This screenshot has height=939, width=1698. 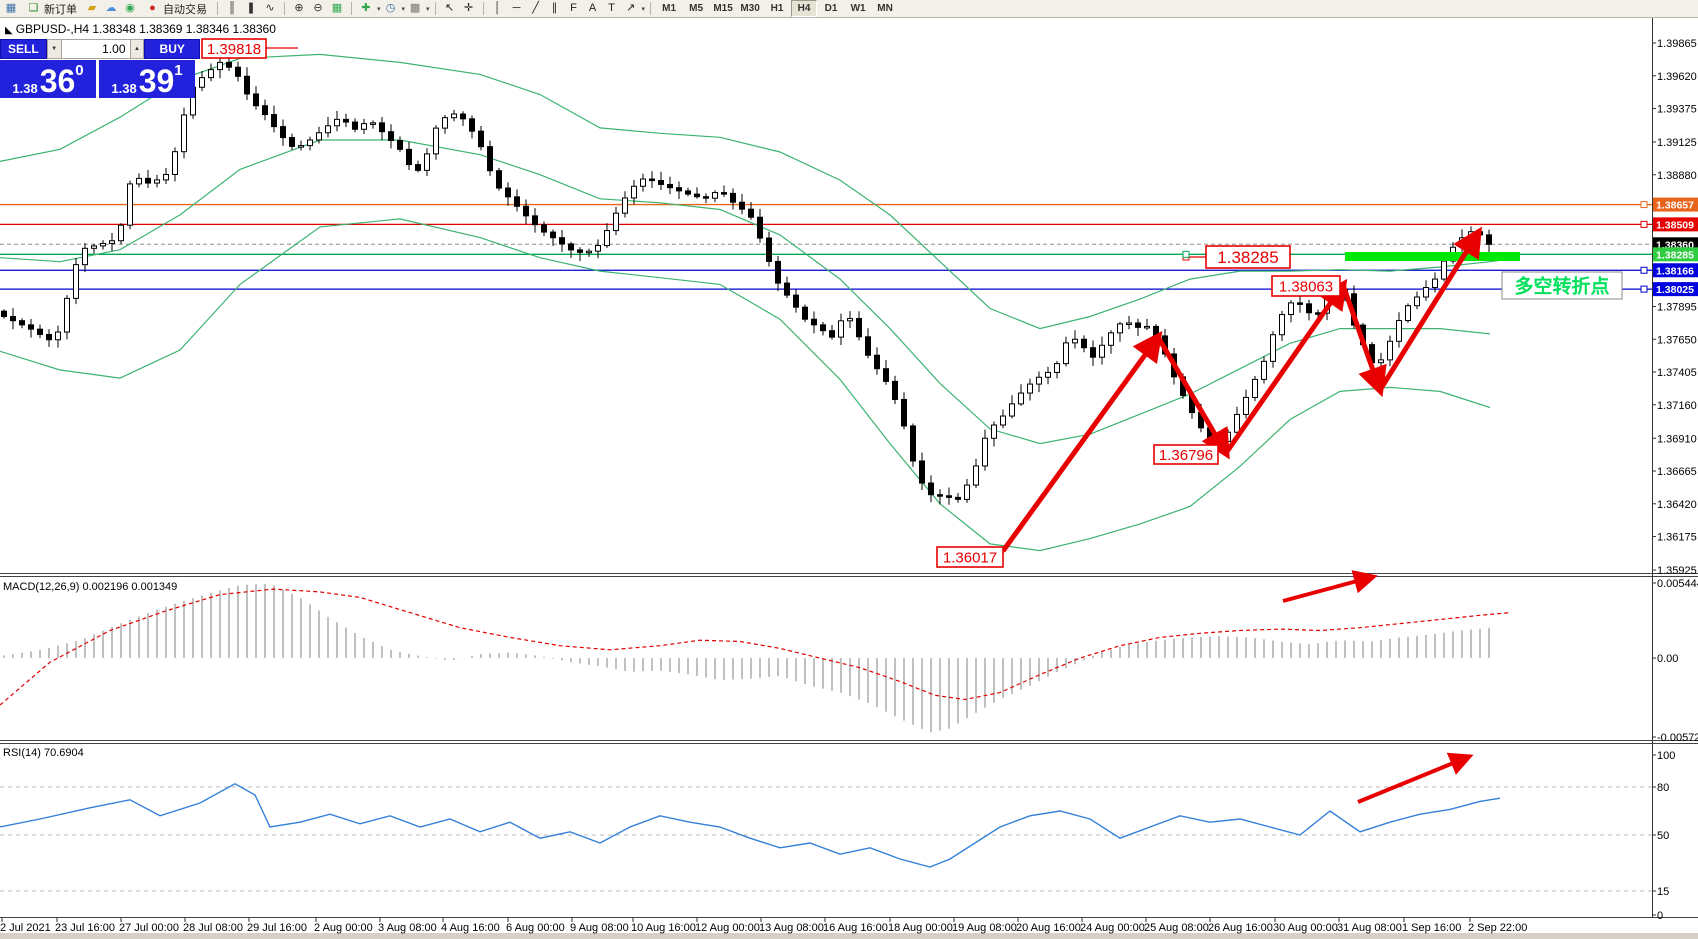 What do you see at coordinates (1240, 928) in the screenshot?
I see `date-axis-label: 26 Aug 16:00` at bounding box center [1240, 928].